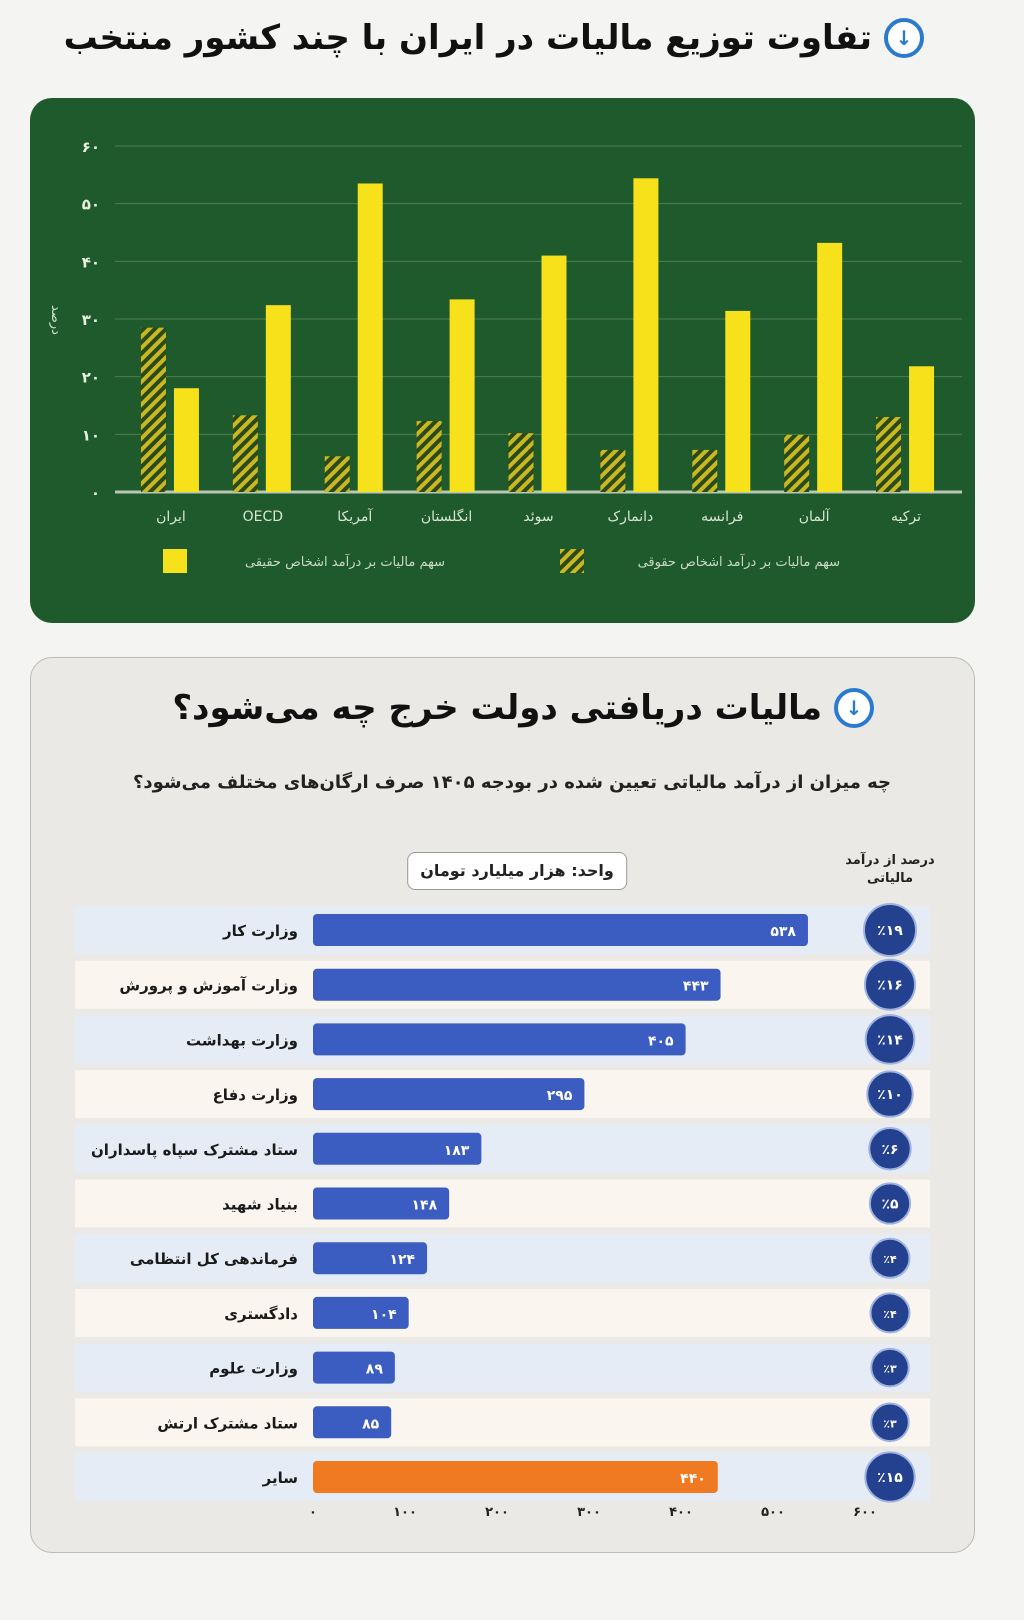 The image size is (1024, 1620). What do you see at coordinates (55, 320) in the screenshot?
I see `y-axis-label: درصد` at bounding box center [55, 320].